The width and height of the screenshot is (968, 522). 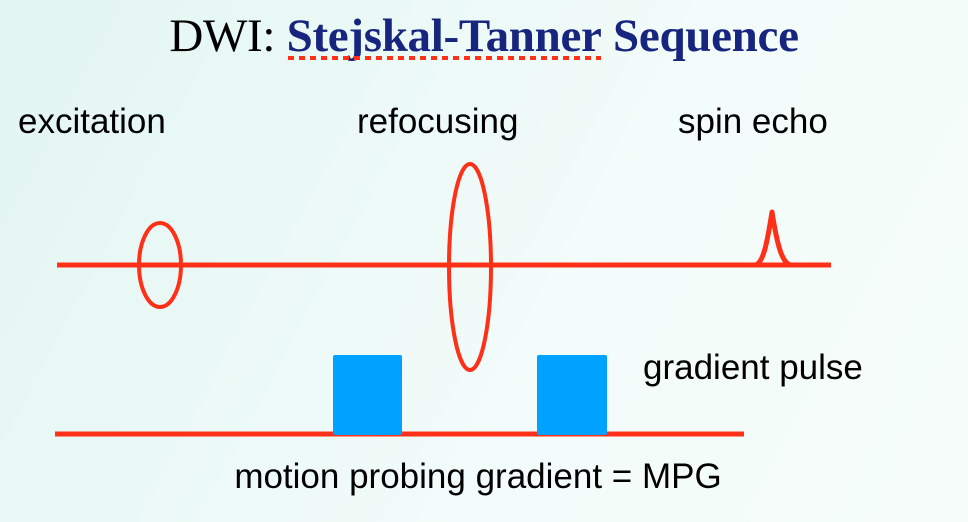 What do you see at coordinates (773, 238) in the screenshot?
I see `spin-echo-peak` at bounding box center [773, 238].